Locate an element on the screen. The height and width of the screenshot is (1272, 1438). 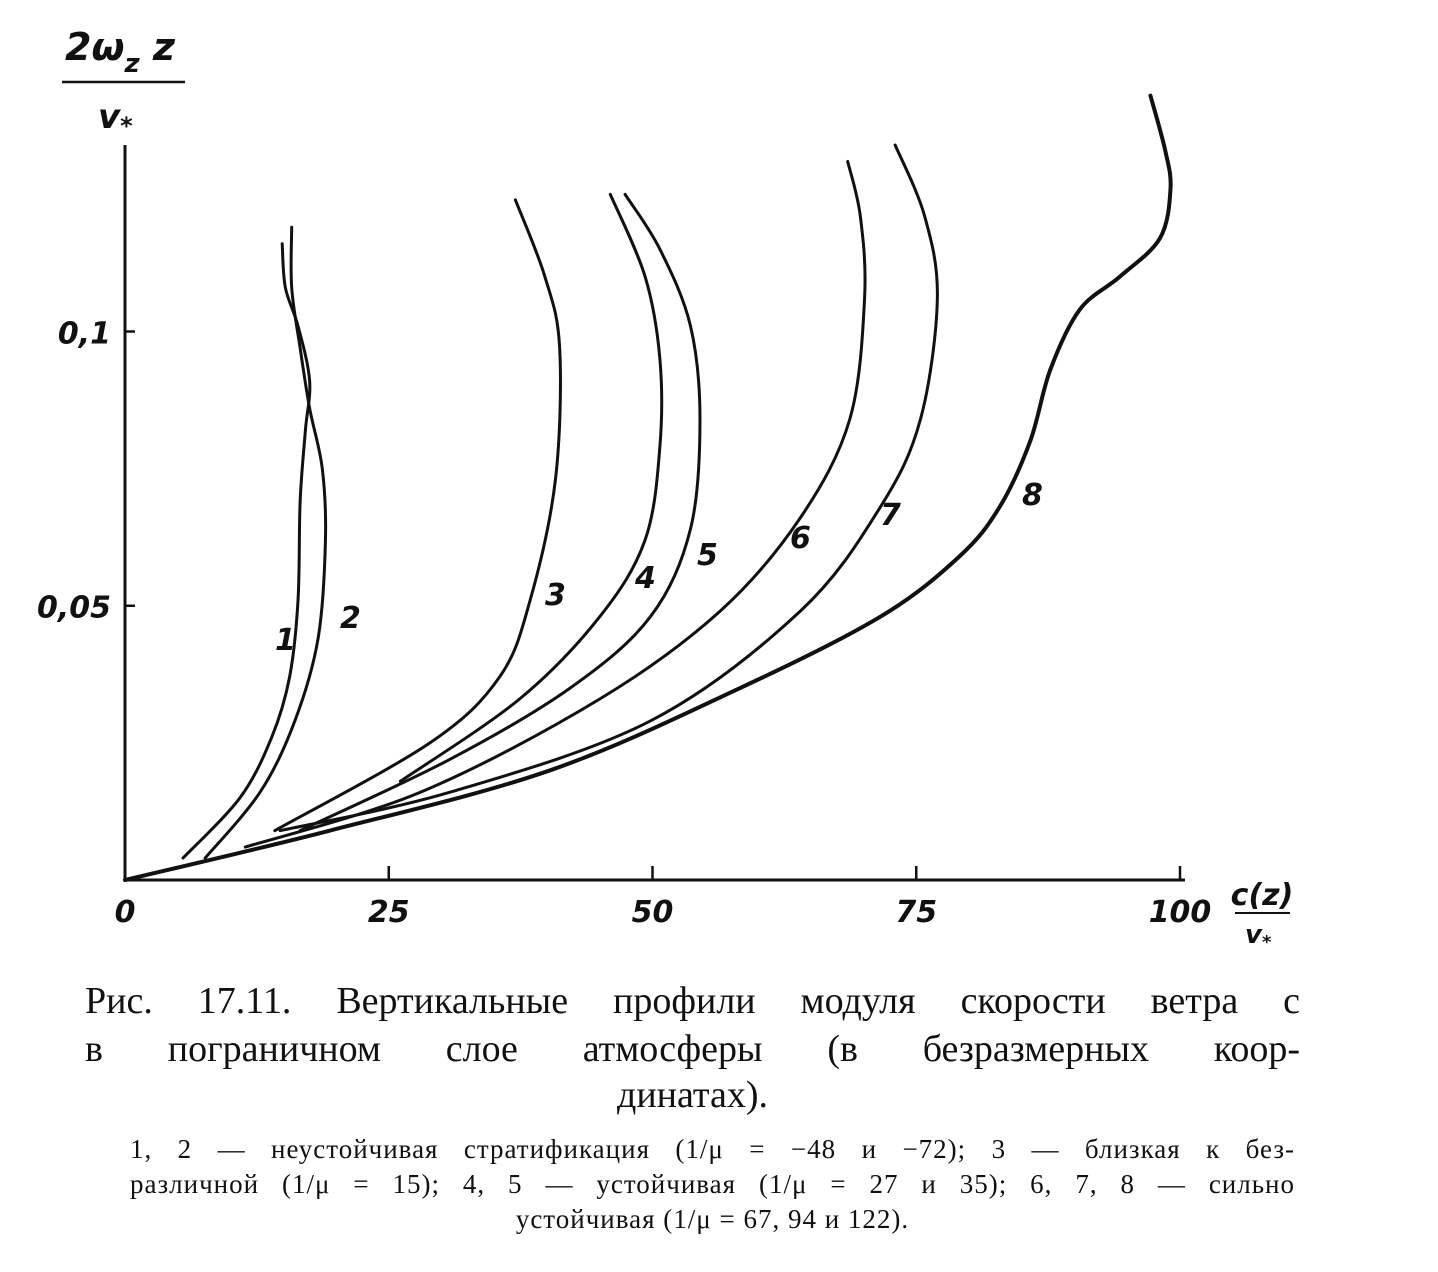
curve-label: 1 is located at coordinates (285, 640).